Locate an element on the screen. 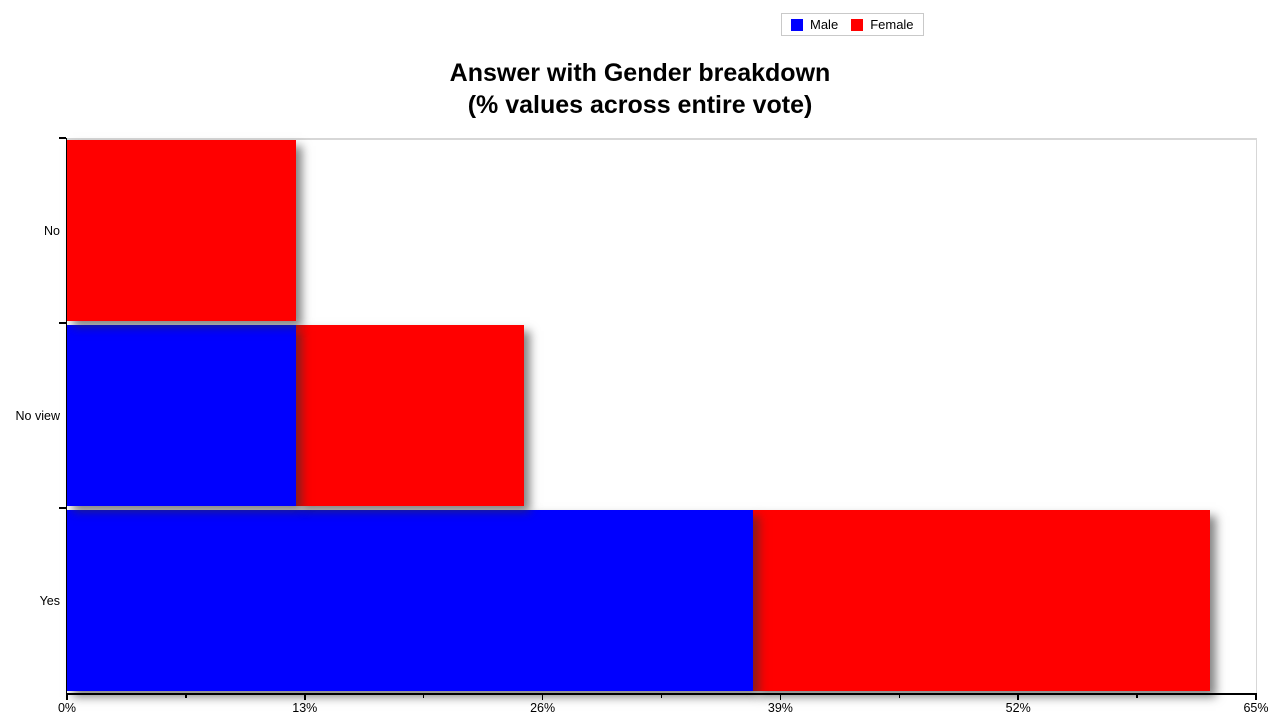 The image size is (1280, 720). x-axis-tick-label-2: 26% is located at coordinates (543, 708).